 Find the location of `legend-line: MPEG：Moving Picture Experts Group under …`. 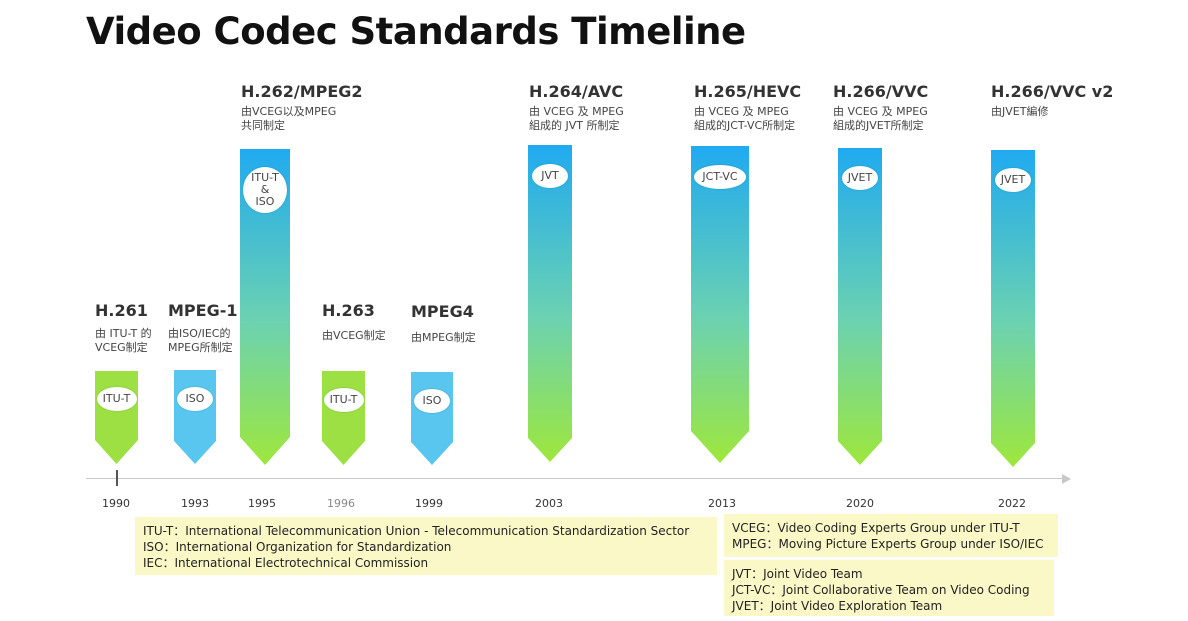

legend-line: MPEG：Moving Picture Experts Group under … is located at coordinates (888, 544).